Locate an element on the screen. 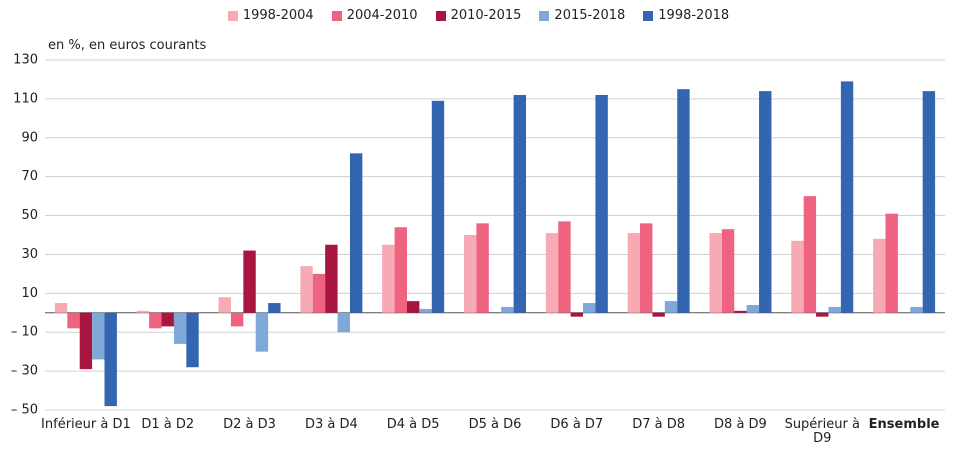 The image size is (957, 451). y-axis-label: en %, en euros courants is located at coordinates (127, 45).